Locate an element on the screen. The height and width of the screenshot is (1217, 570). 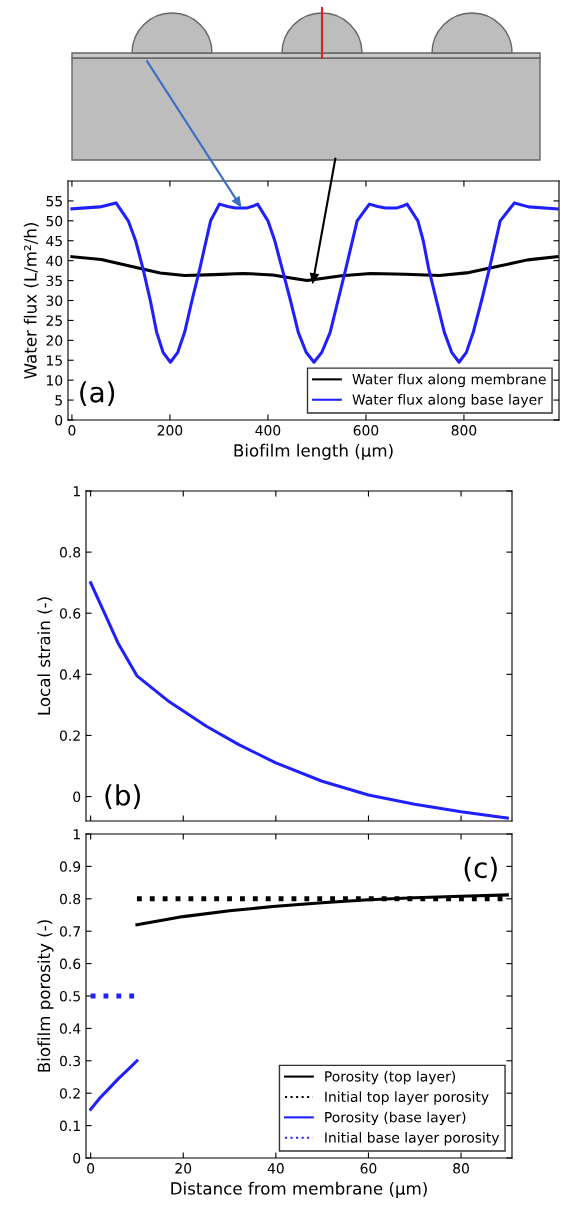
legend-label: Water flux along membrane is located at coordinates (449, 380).